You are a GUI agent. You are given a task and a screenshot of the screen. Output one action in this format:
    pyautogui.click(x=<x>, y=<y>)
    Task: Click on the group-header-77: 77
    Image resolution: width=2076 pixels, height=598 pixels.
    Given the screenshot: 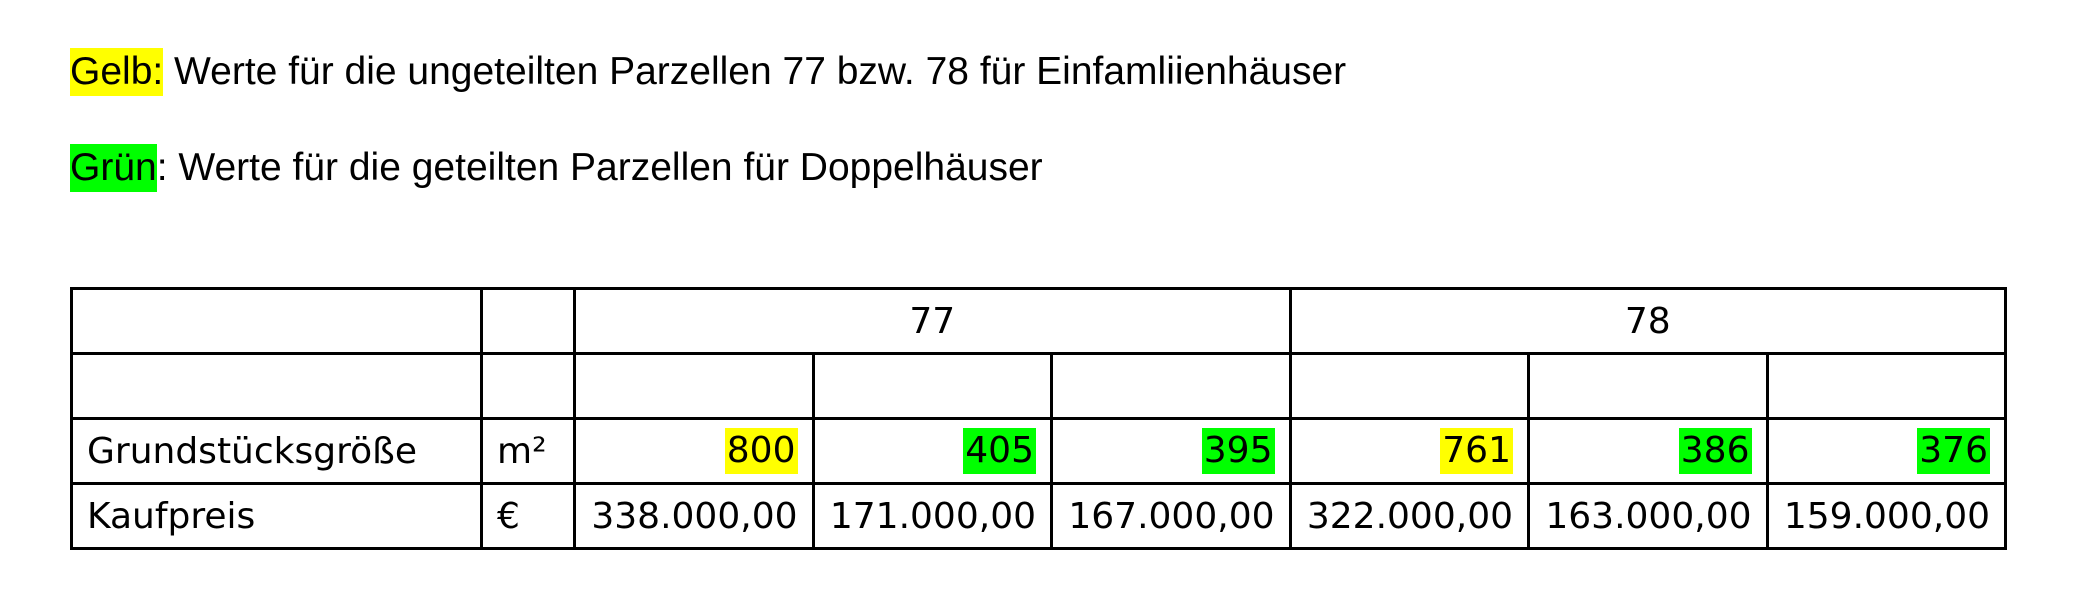 What is the action you would take?
    pyautogui.click(x=932, y=321)
    